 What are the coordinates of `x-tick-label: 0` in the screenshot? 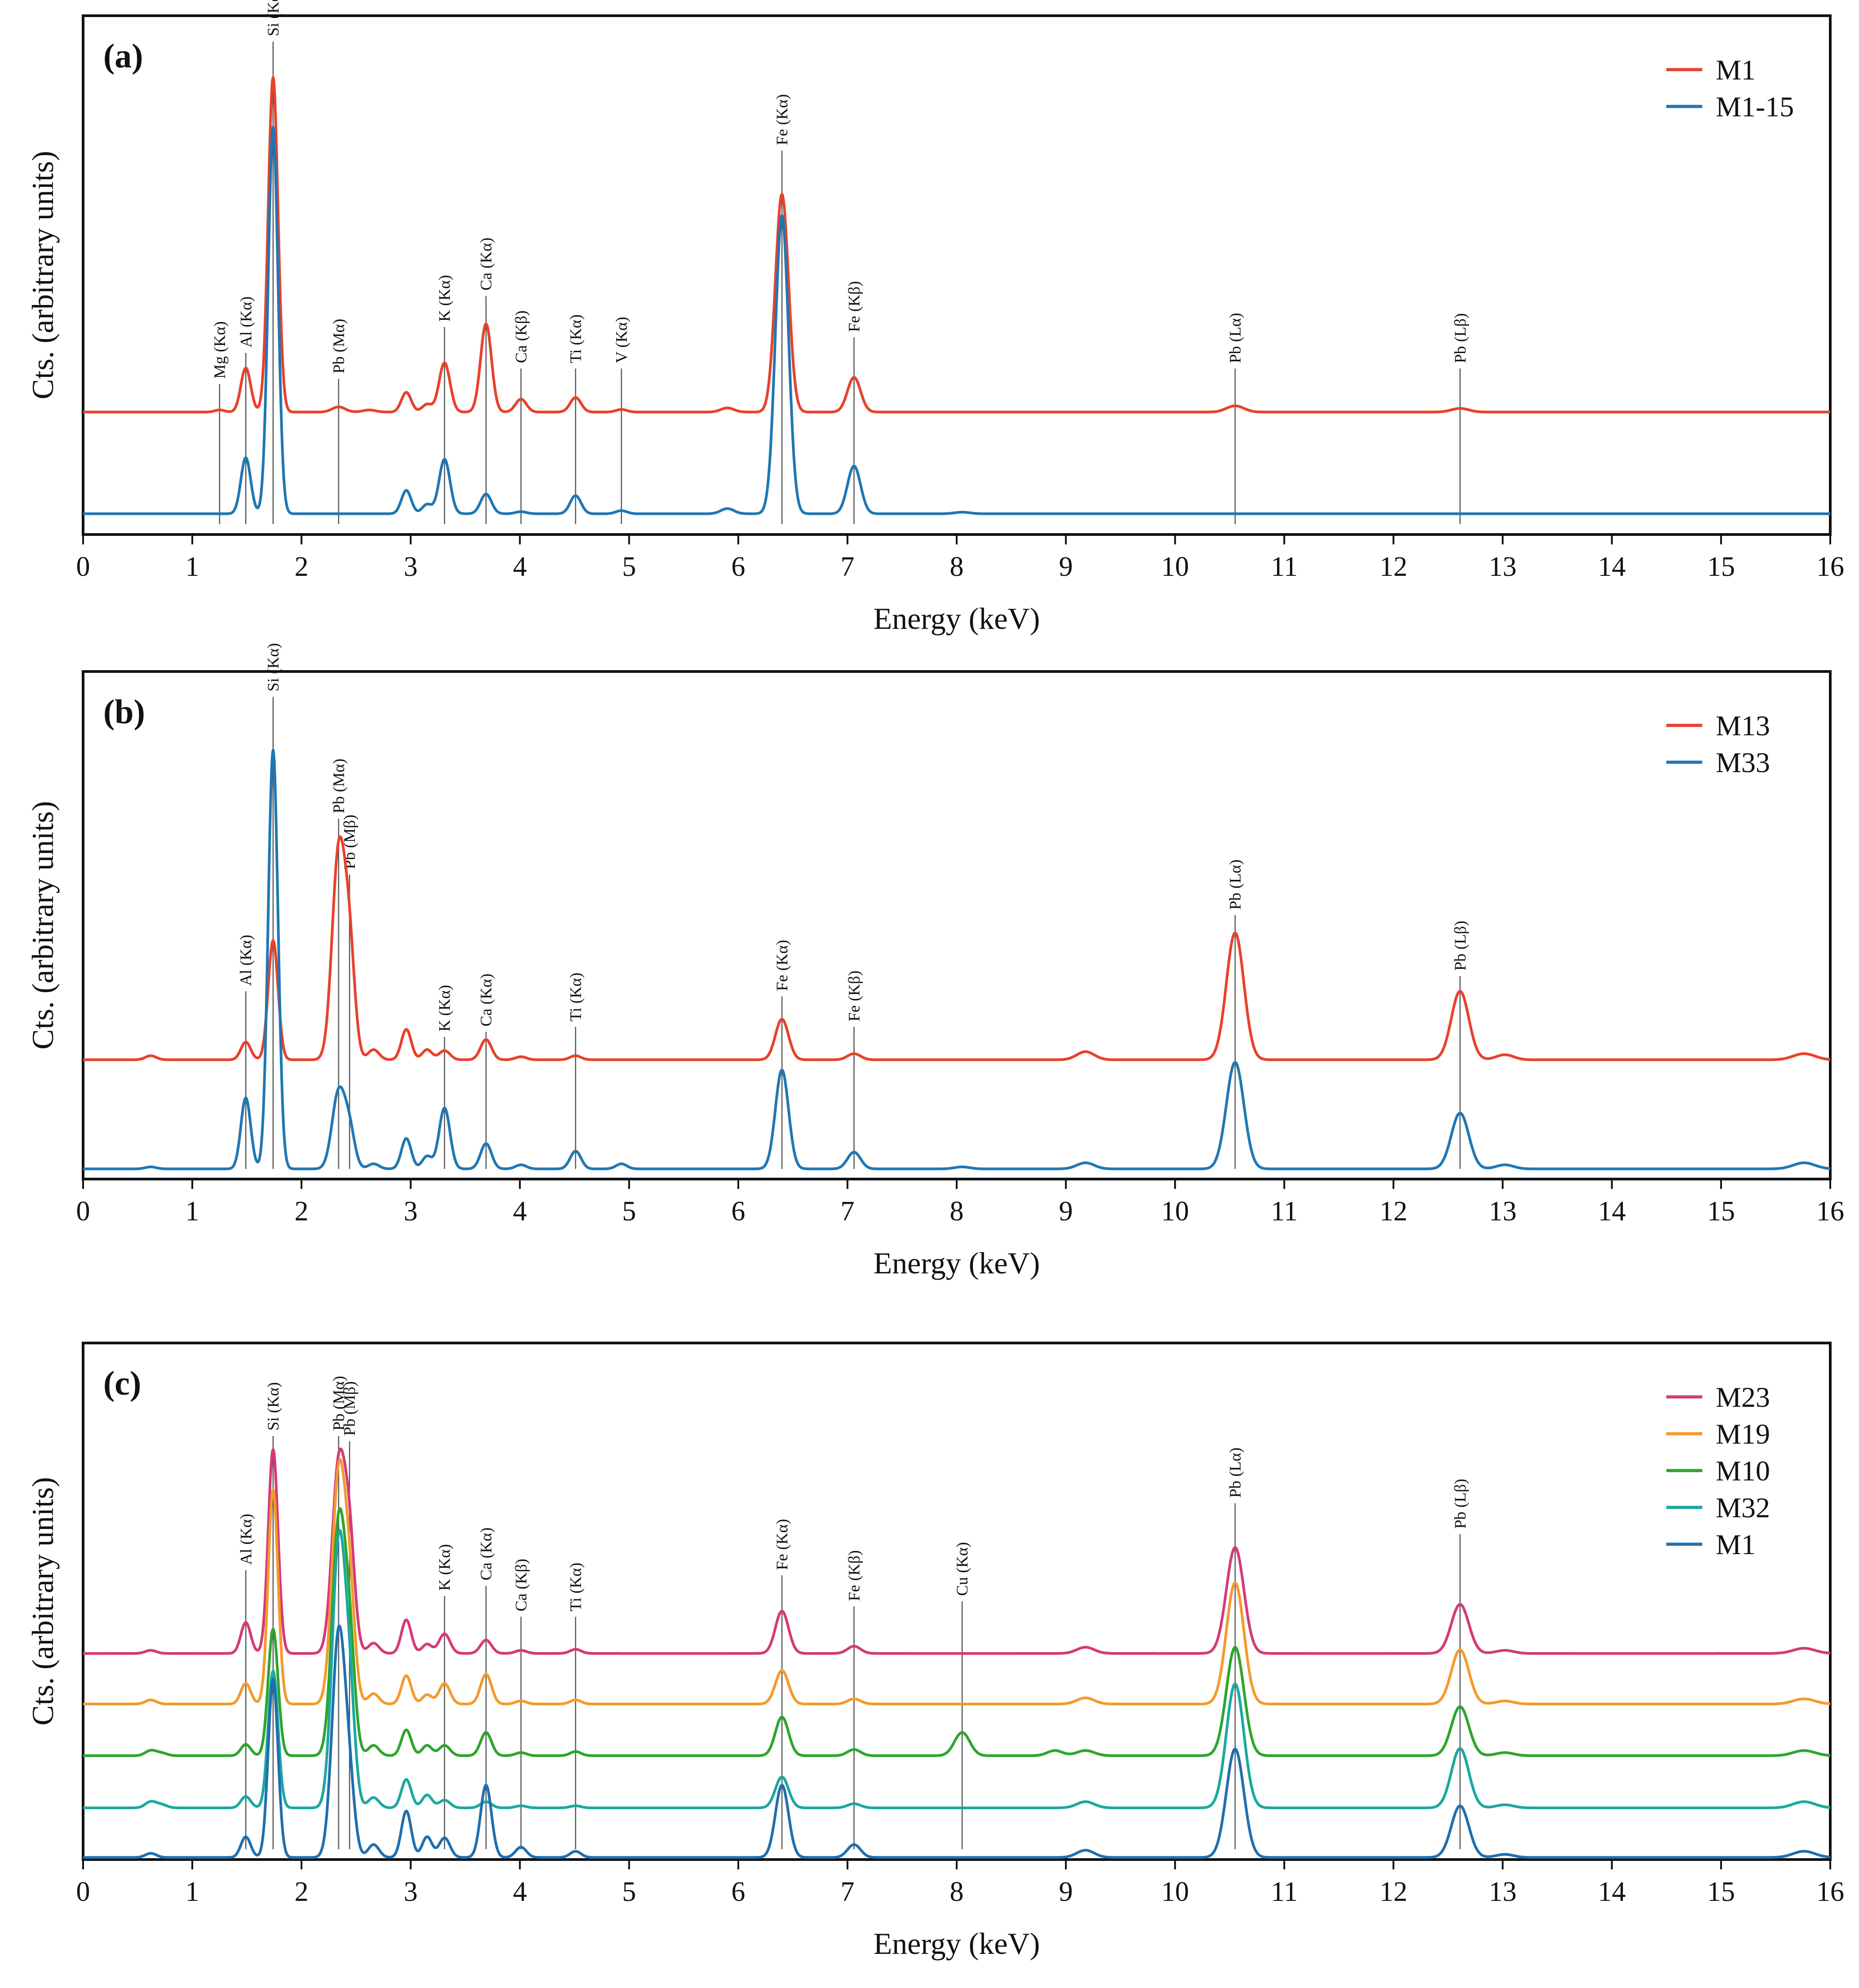 It's located at (83, 1211).